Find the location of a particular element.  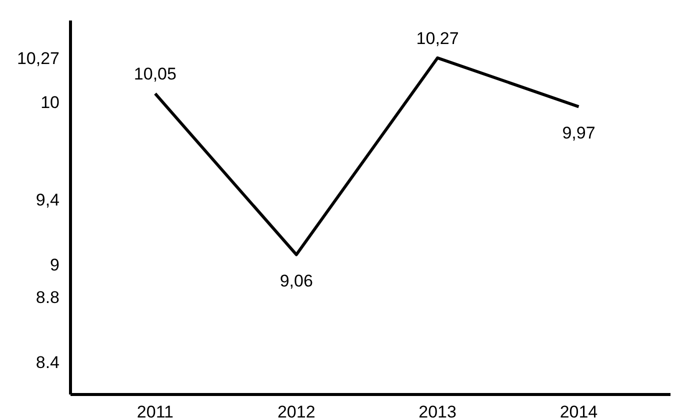

y-tick-label: 9 is located at coordinates (55, 264).